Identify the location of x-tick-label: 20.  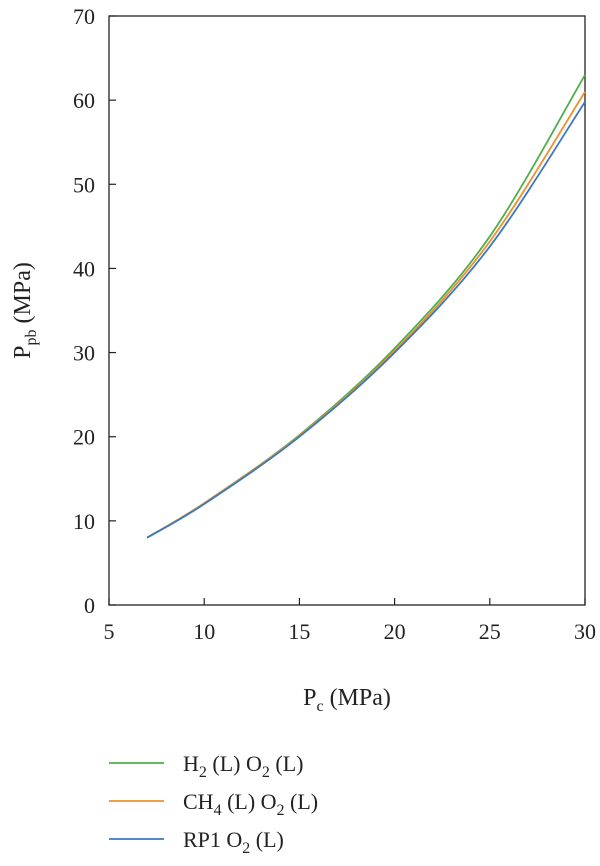
(395, 631).